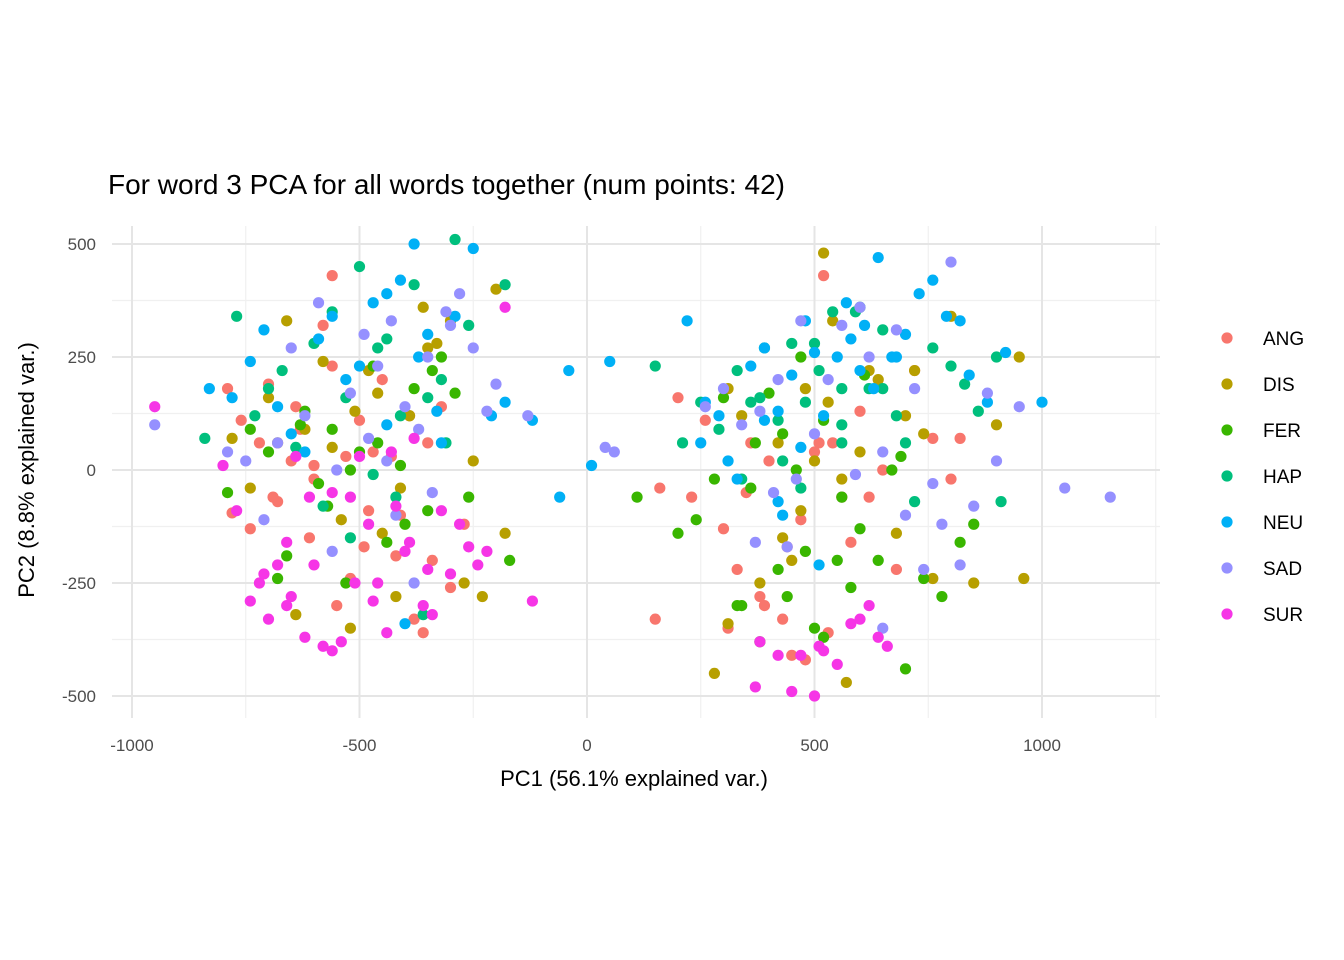 The image size is (1344, 960). I want to click on legend-label-neu: NEU, so click(1283, 523).